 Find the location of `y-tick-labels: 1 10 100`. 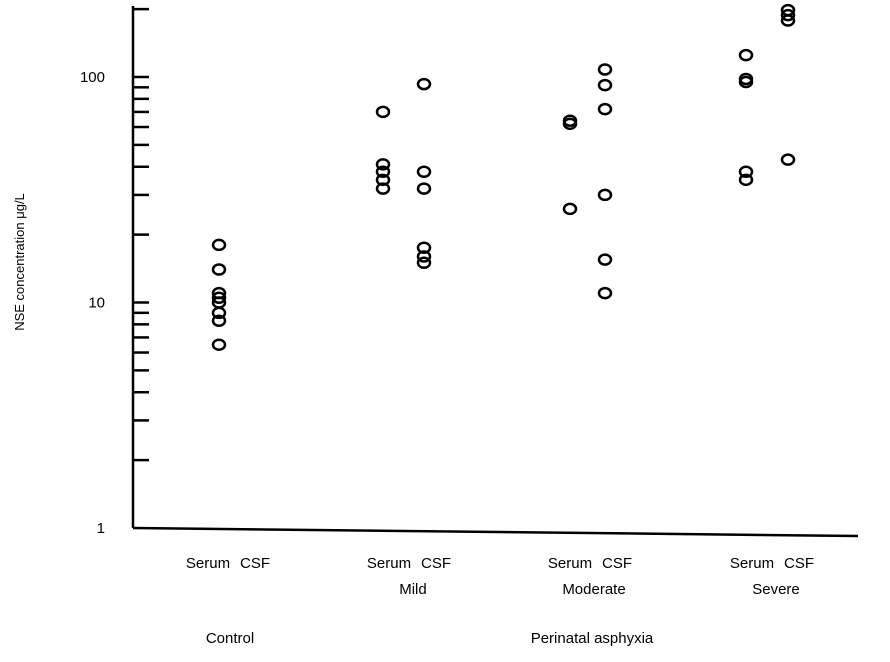

y-tick-labels: 1 10 100 is located at coordinates (92, 303).